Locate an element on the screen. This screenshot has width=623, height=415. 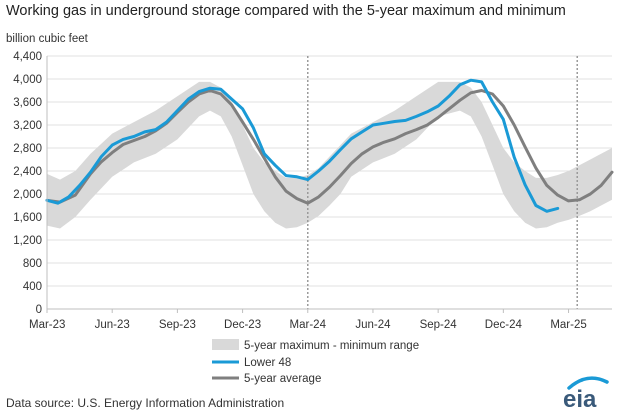
x-tick-label-8: Mar-25 is located at coordinates (568, 325).